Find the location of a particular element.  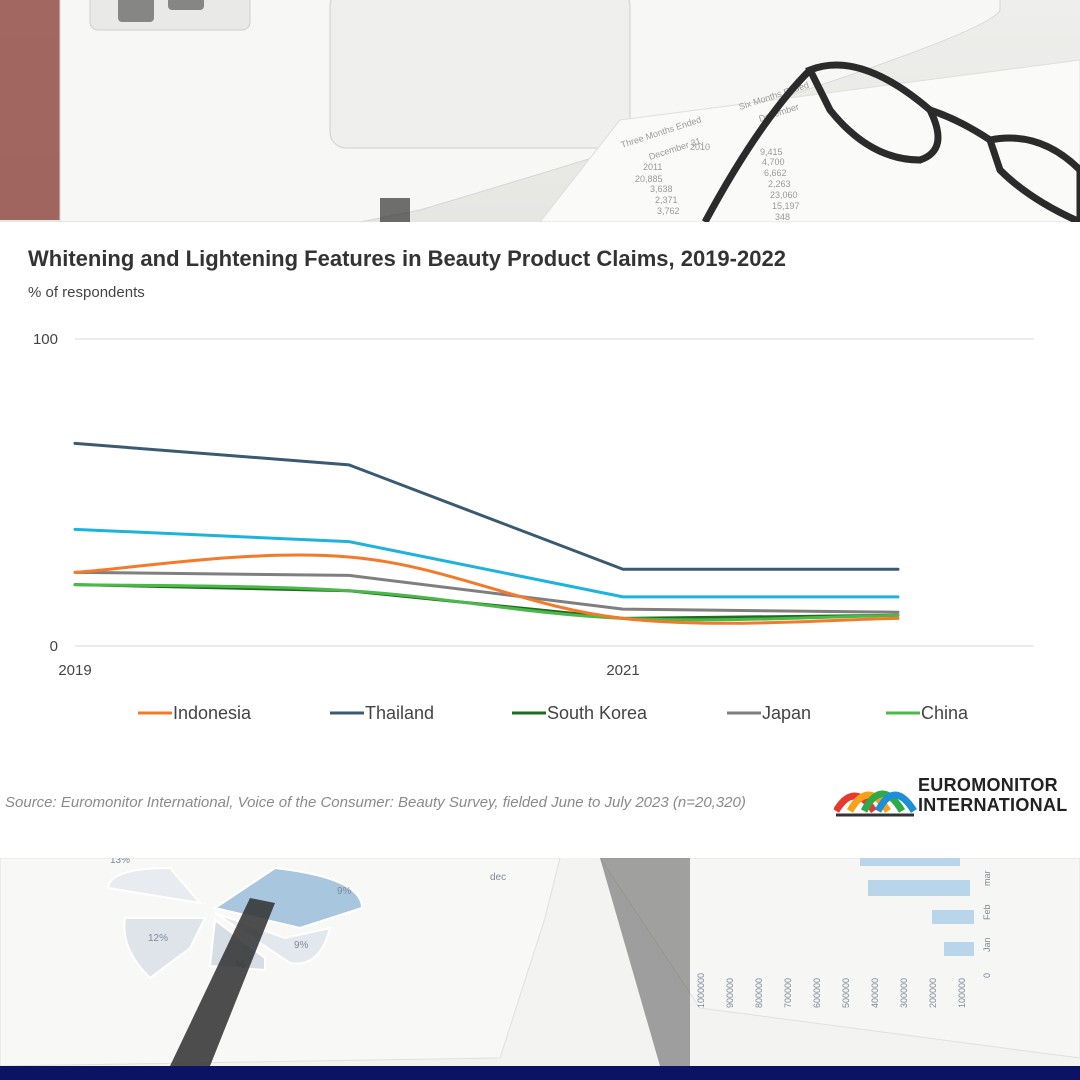

axis-number: 1000000 is located at coordinates (701, 990).